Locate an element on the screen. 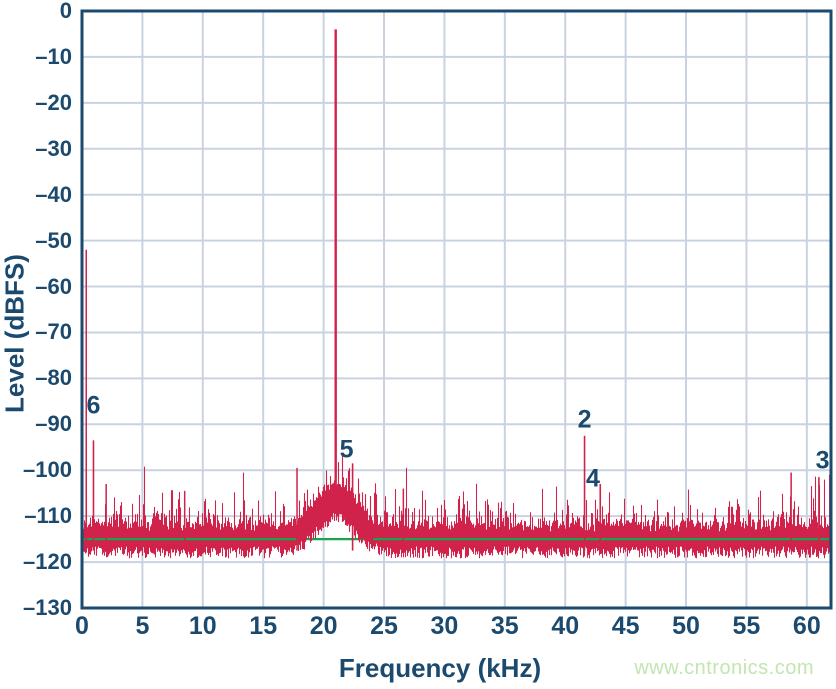 This screenshot has height=689, width=836. y-tick-label: –60 is located at coordinates (53, 286).